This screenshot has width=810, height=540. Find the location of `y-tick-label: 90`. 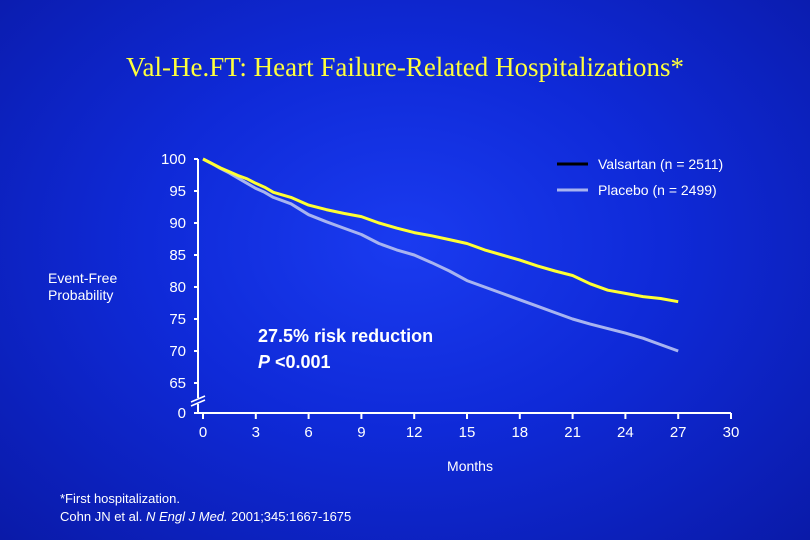

y-tick-label: 90 is located at coordinates (177, 223).